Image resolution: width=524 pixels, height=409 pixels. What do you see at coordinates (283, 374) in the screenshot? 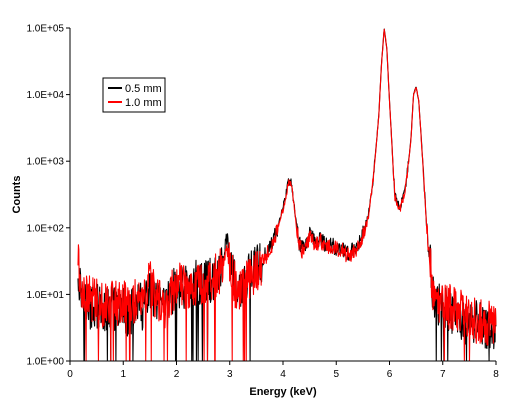
I see `x-tick-label: 4` at bounding box center [283, 374].